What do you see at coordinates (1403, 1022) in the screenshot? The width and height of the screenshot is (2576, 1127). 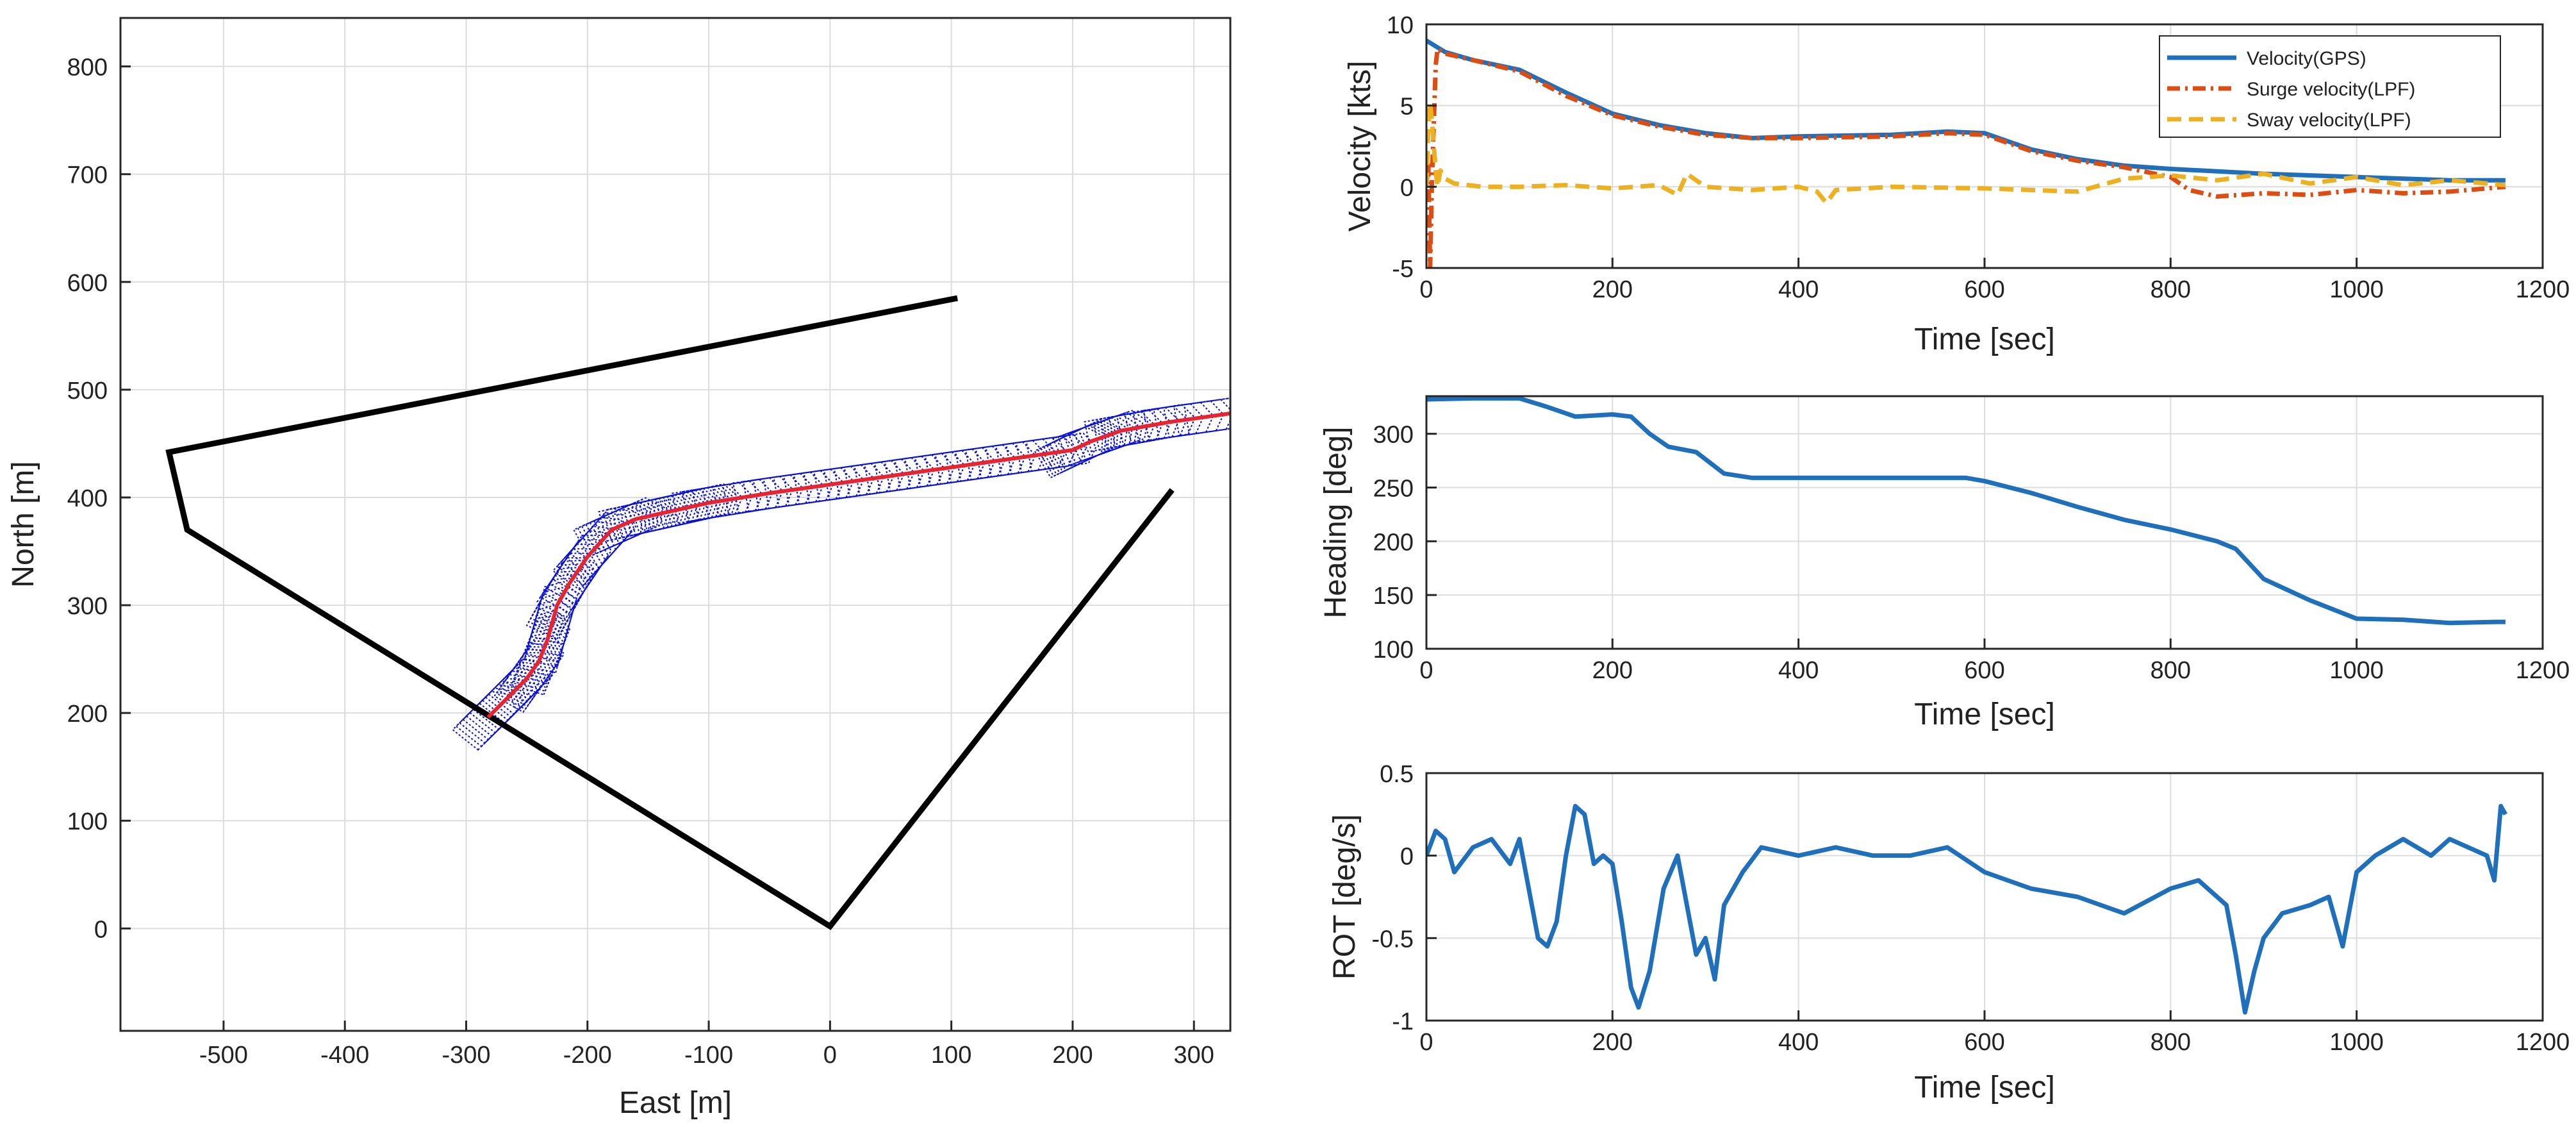 I see `rot-y-tick-label-0: -1` at bounding box center [1403, 1022].